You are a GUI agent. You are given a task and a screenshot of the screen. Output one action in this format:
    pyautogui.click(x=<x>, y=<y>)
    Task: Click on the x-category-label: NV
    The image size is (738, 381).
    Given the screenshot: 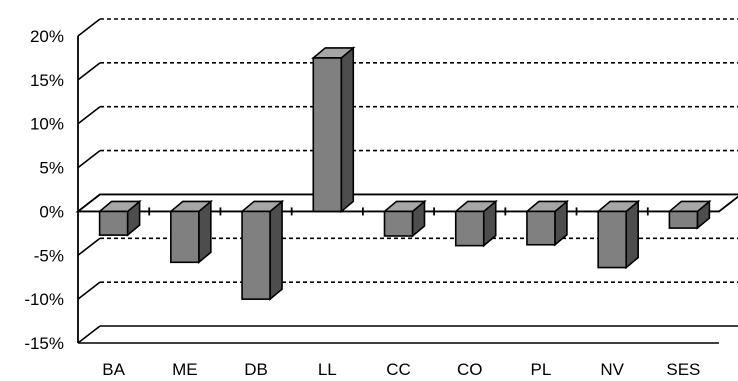 What is the action you would take?
    pyautogui.click(x=612, y=369)
    